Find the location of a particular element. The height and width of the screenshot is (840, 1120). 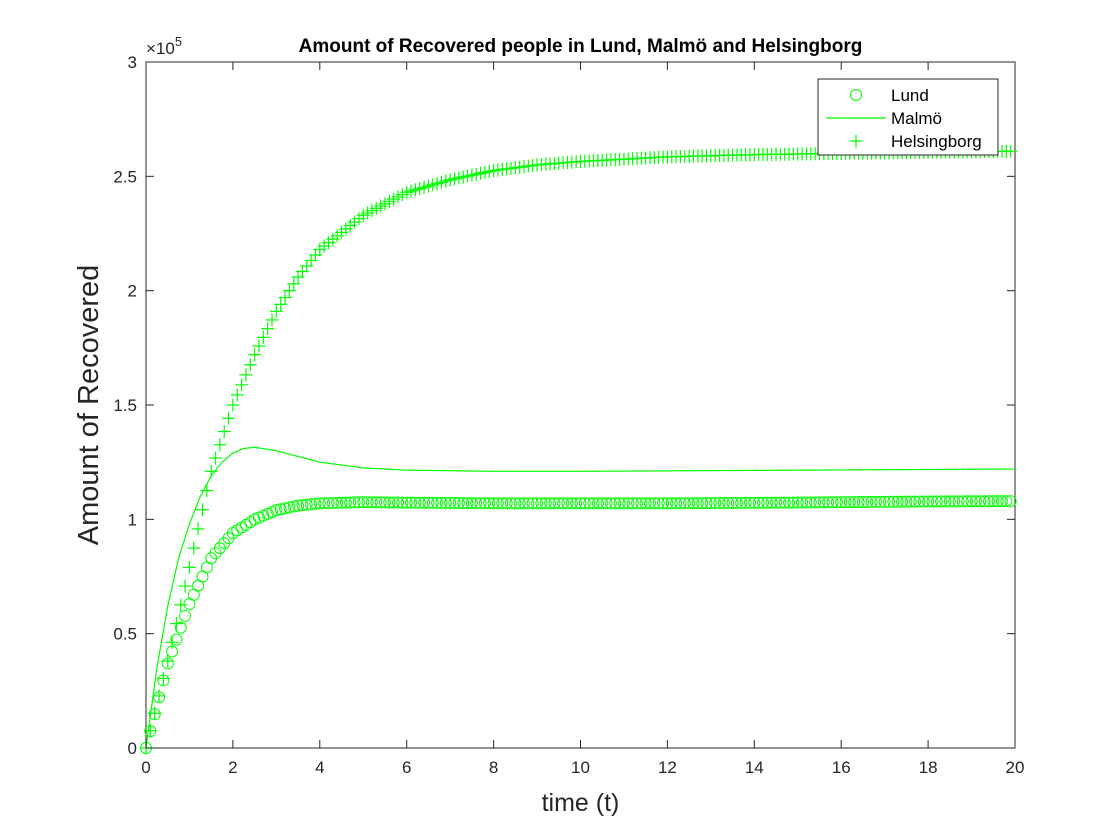

y-tick-label: 3 is located at coordinates (132, 62).